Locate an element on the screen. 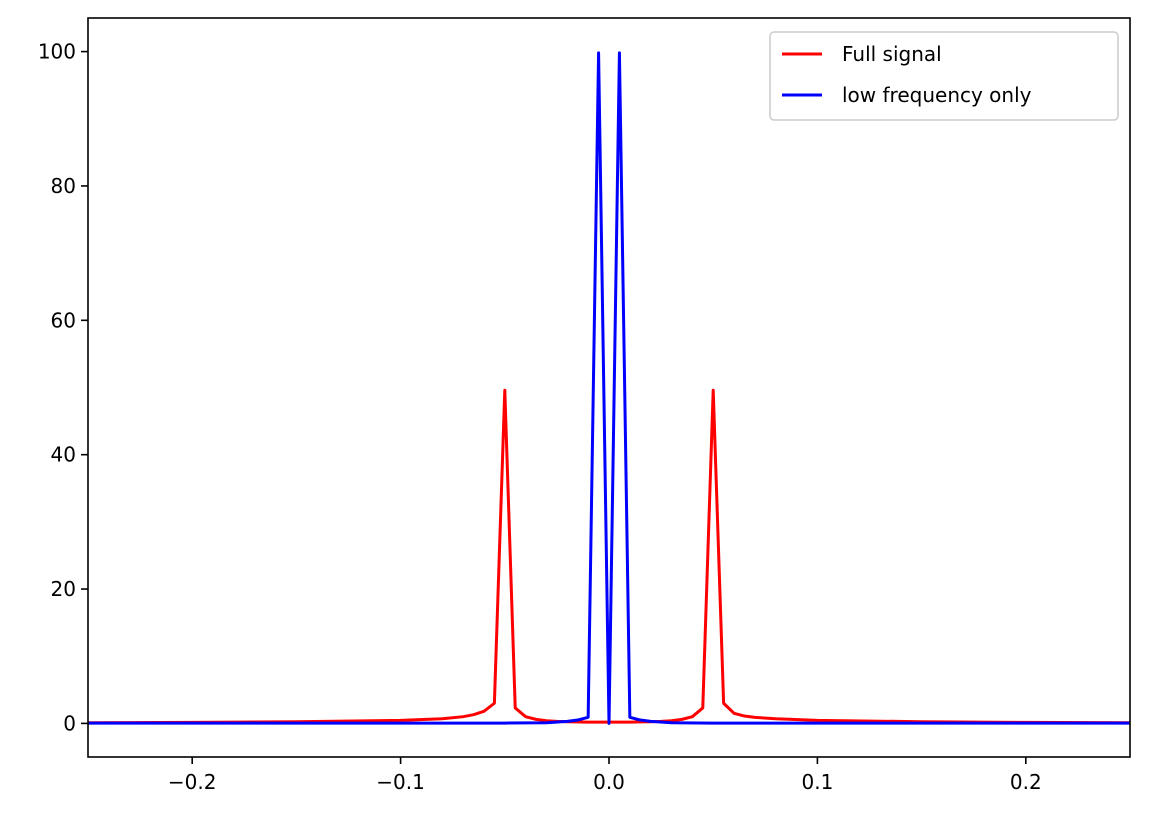 This screenshot has height=822, width=1149. y-tick-label: 100 is located at coordinates (57, 52).